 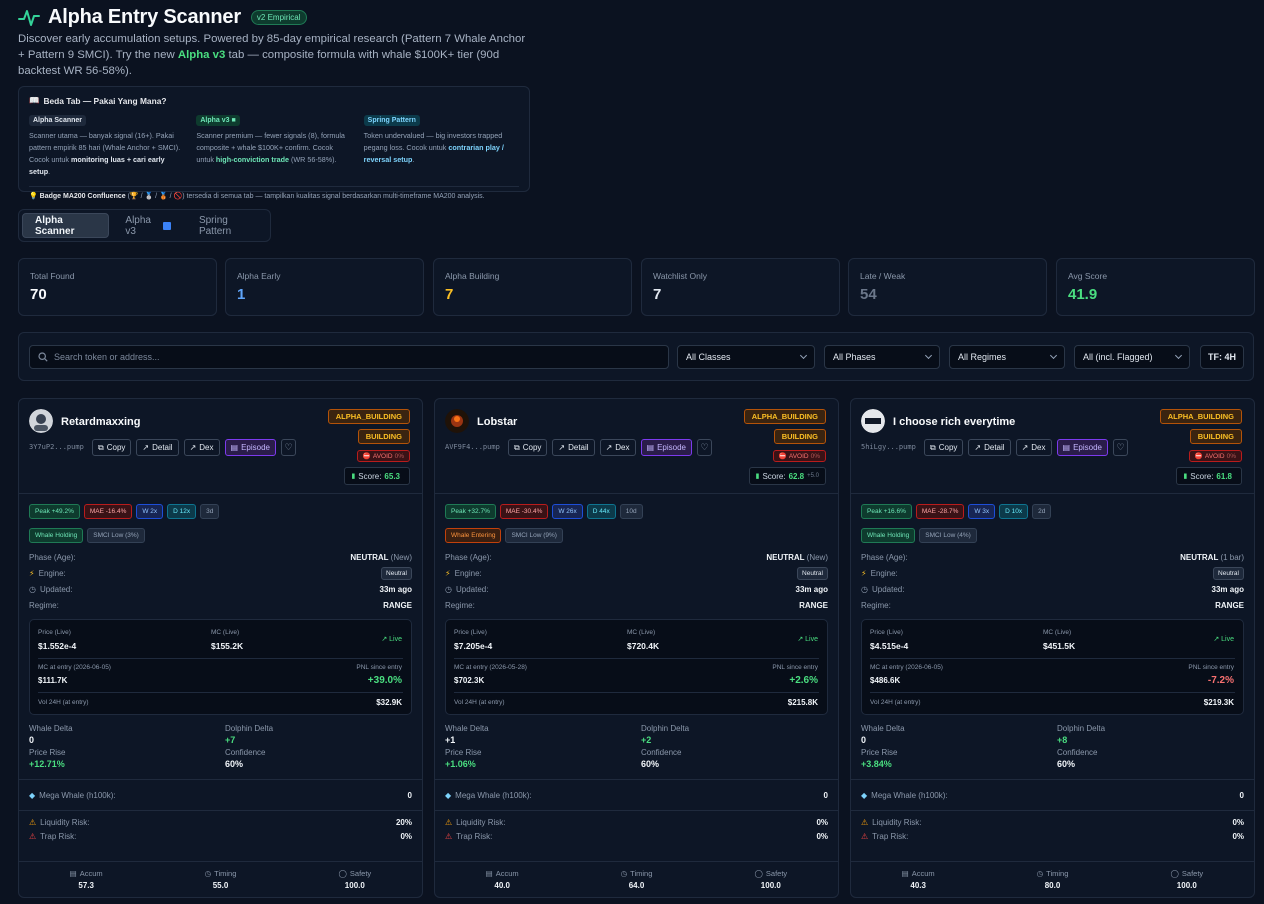 What do you see at coordinates (497, 422) in the screenshot?
I see `token-name: Lobstar` at bounding box center [497, 422].